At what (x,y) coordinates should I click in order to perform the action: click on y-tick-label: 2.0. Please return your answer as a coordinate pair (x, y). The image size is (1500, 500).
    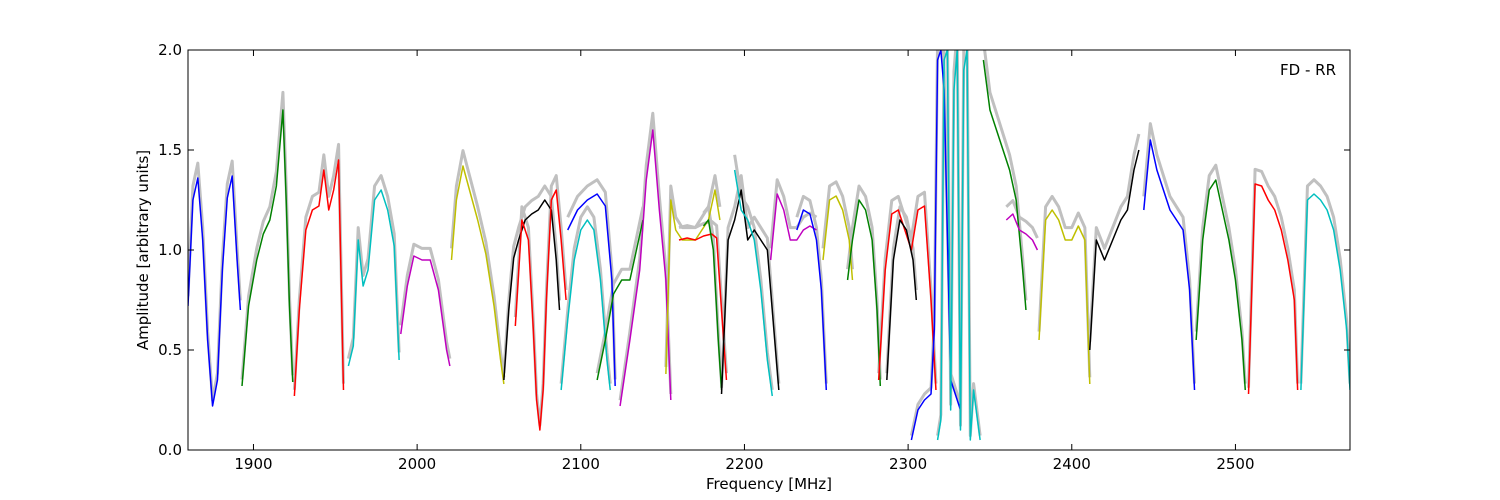
    Looking at the image, I should click on (170, 50).